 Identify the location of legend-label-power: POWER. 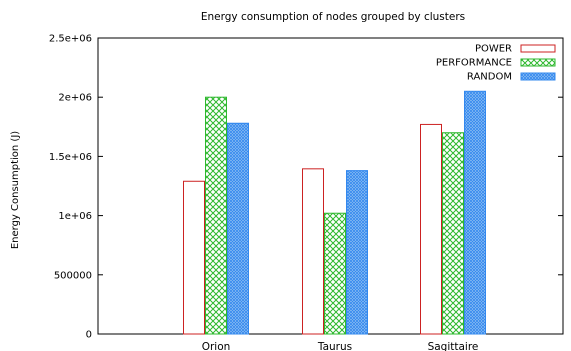
(493, 49).